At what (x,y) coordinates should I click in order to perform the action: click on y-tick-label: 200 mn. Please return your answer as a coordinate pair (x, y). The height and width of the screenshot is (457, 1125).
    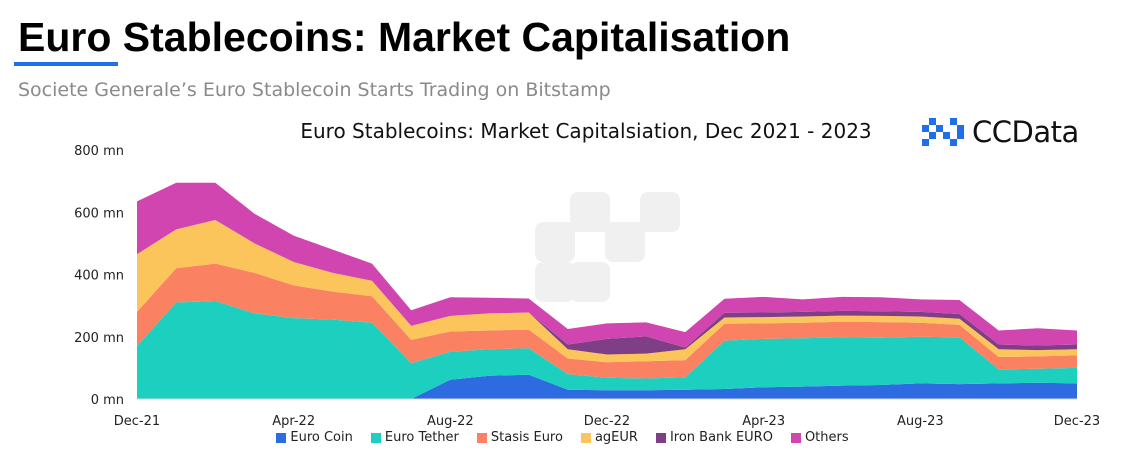
    Looking at the image, I should click on (99, 338).